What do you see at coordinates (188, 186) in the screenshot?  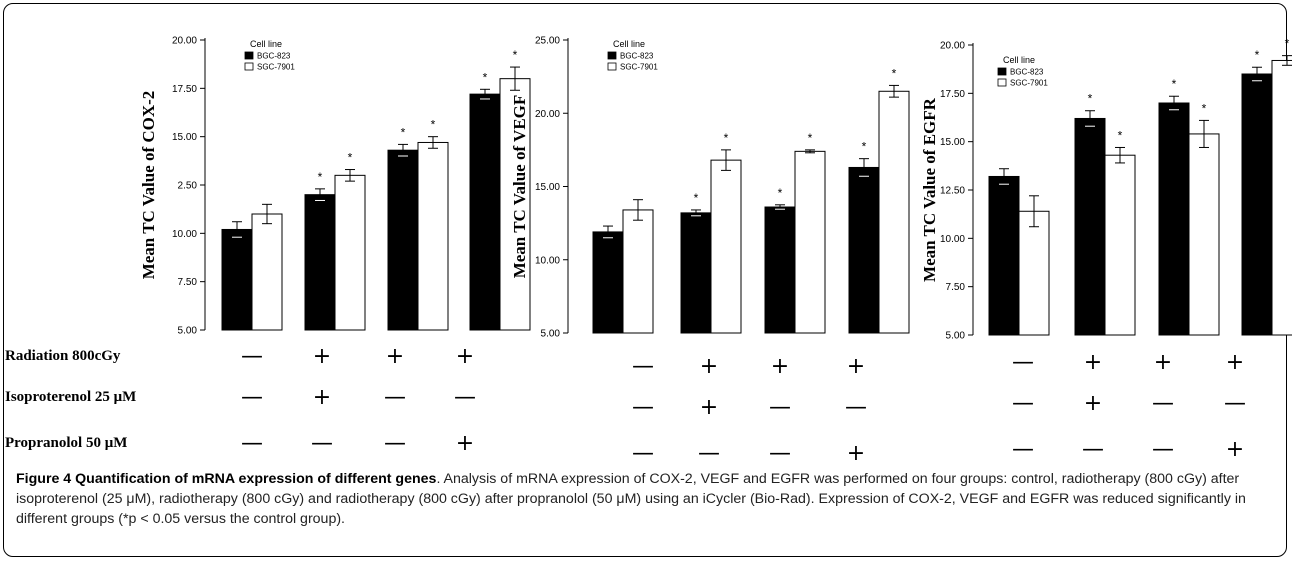 I see `y-tick-label: 2.50` at bounding box center [188, 186].